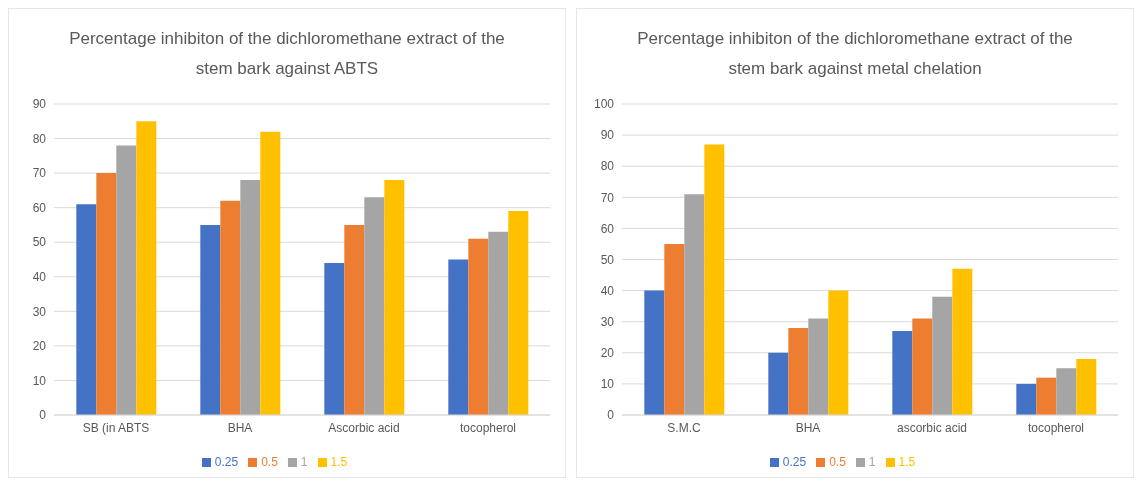 The image size is (1143, 489). Describe the element at coordinates (684, 427) in the screenshot. I see `x-tick-label: S.M.C` at that location.